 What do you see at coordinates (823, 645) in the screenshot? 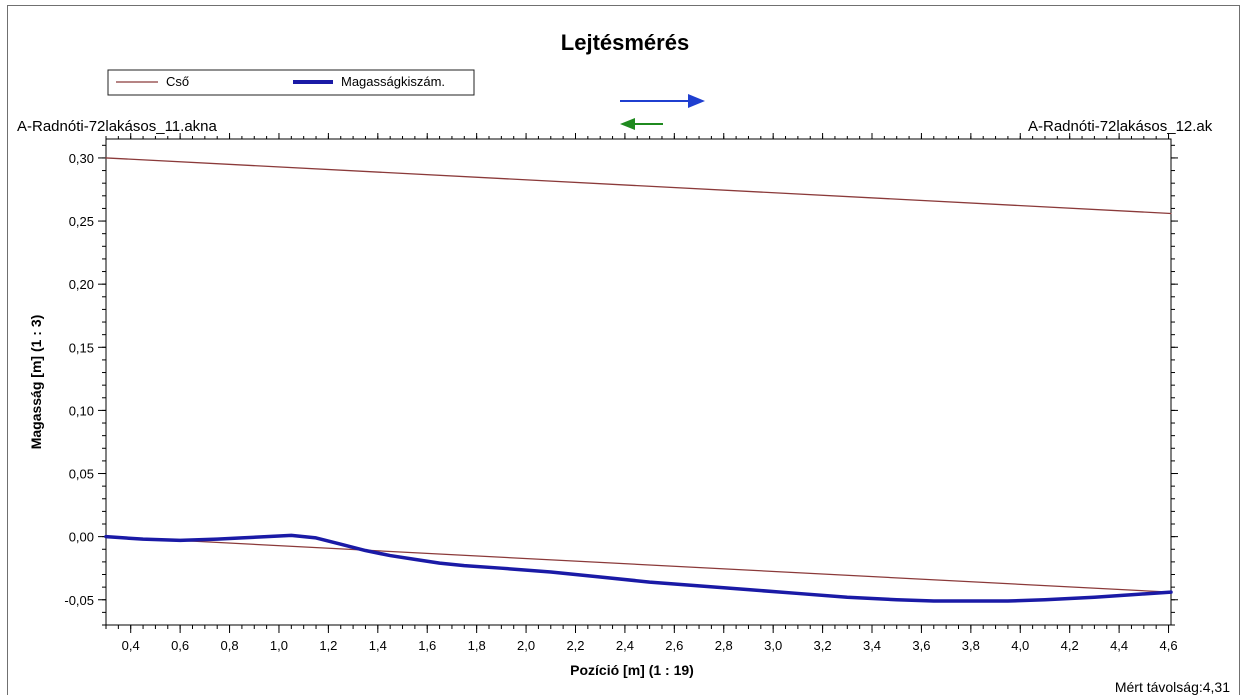
I see `x-tick-label: 3,2` at bounding box center [823, 645].